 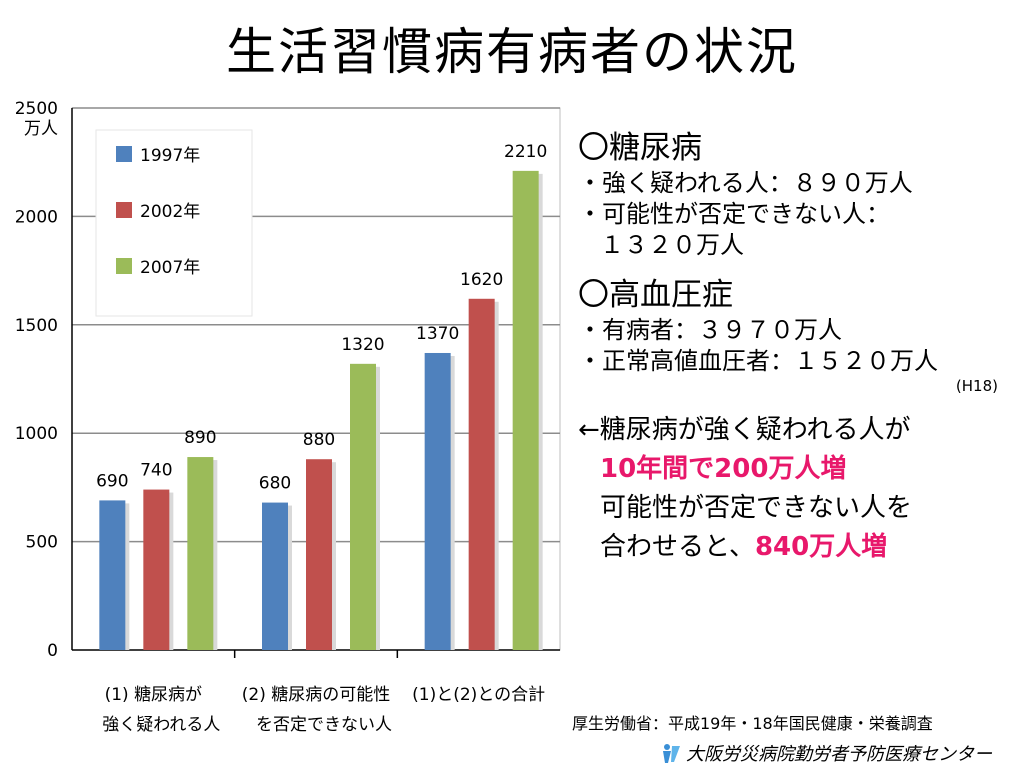 I want to click on summary-line-2: 可能性が否定できない人を, so click(x=756, y=508).